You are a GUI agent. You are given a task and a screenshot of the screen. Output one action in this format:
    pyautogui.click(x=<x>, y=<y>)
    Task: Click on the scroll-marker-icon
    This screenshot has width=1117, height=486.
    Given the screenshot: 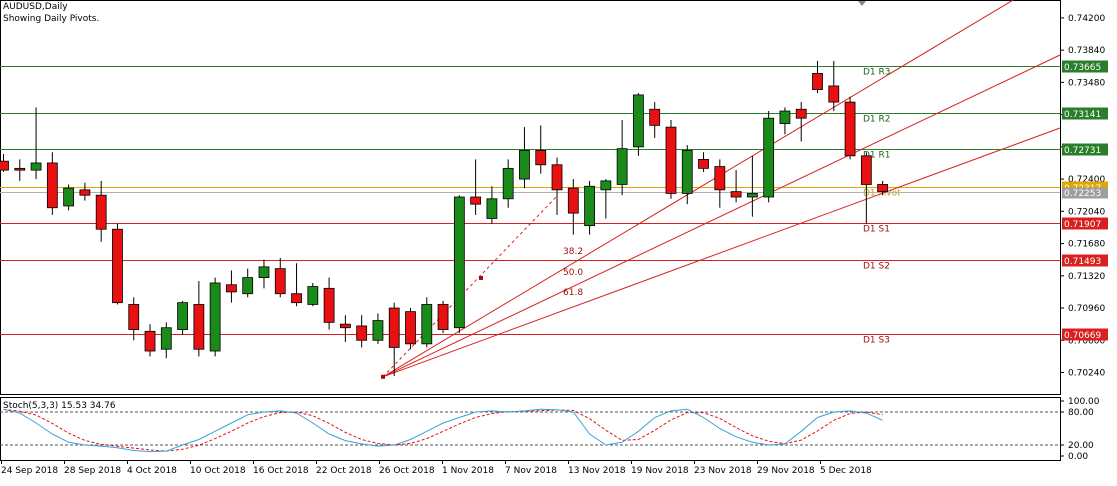 What is the action you would take?
    pyautogui.click(x=862, y=3)
    